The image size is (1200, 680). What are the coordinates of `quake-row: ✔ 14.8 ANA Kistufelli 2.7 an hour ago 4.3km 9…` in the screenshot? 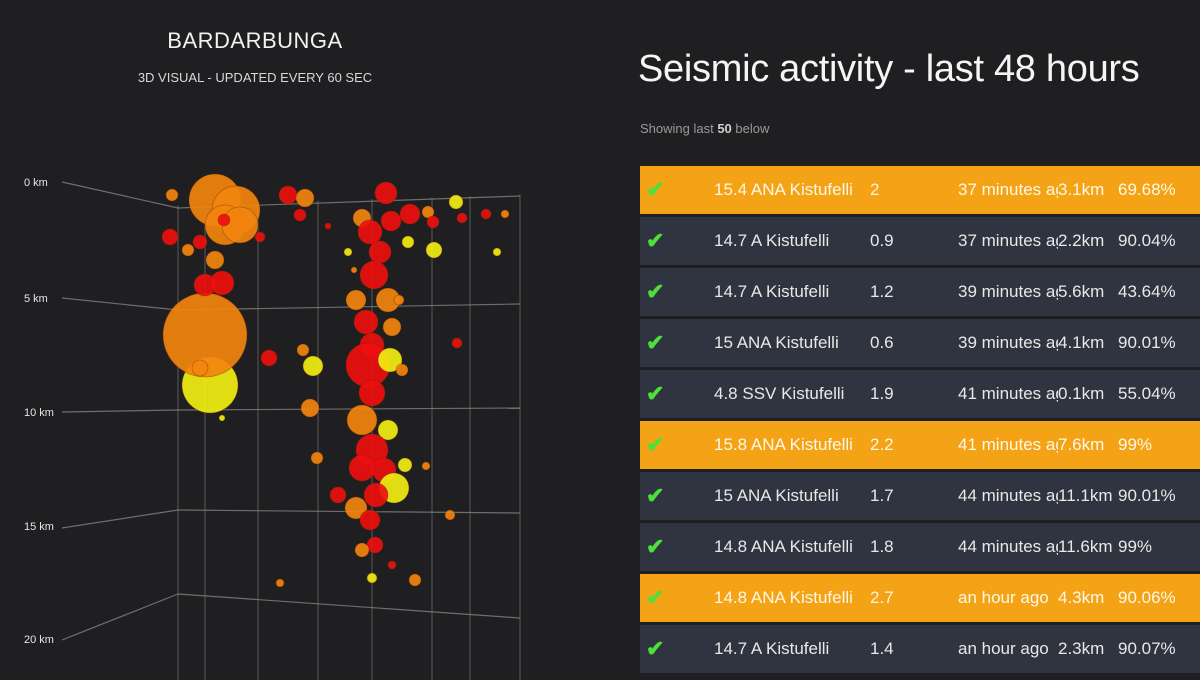 It's located at (920, 598).